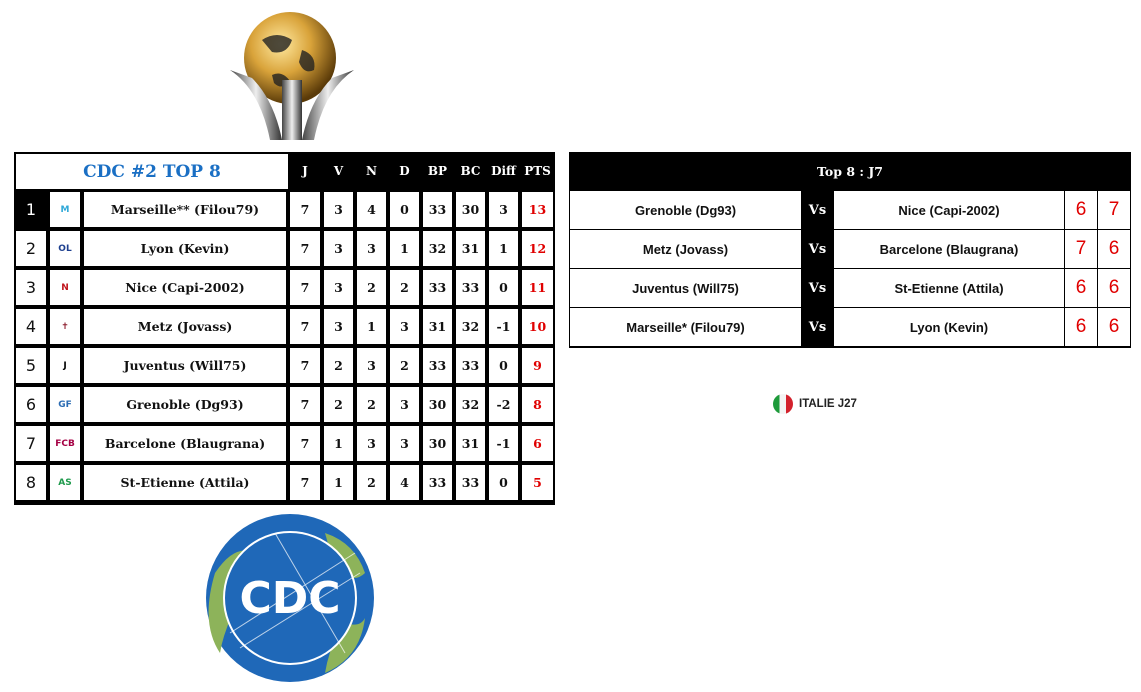 This screenshot has height=692, width=1141. I want to click on team-name: Marseille** (Filou79), so click(185, 209).